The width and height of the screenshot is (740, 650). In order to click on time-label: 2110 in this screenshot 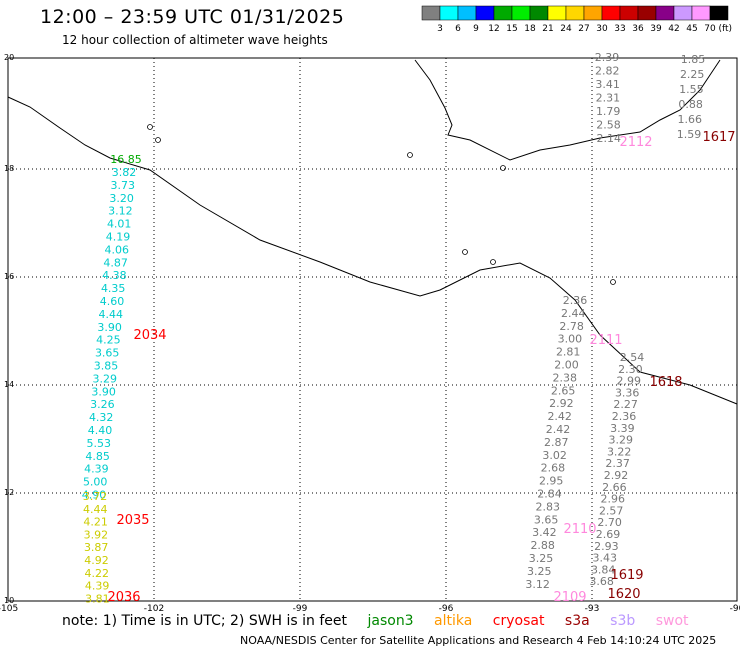, I will do `click(579, 529)`.